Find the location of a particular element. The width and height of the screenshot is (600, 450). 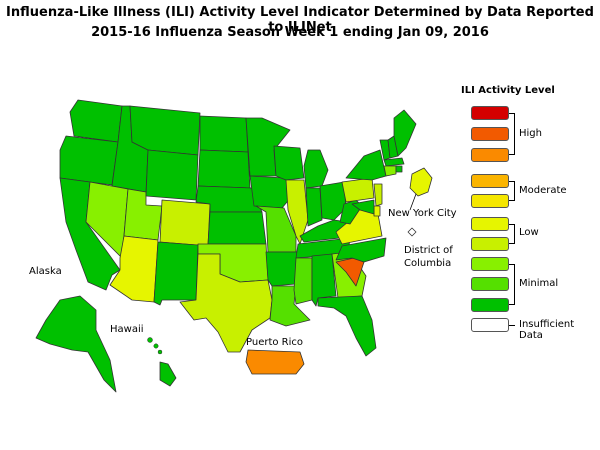

legend-label-low: Low is located at coordinates (529, 232).